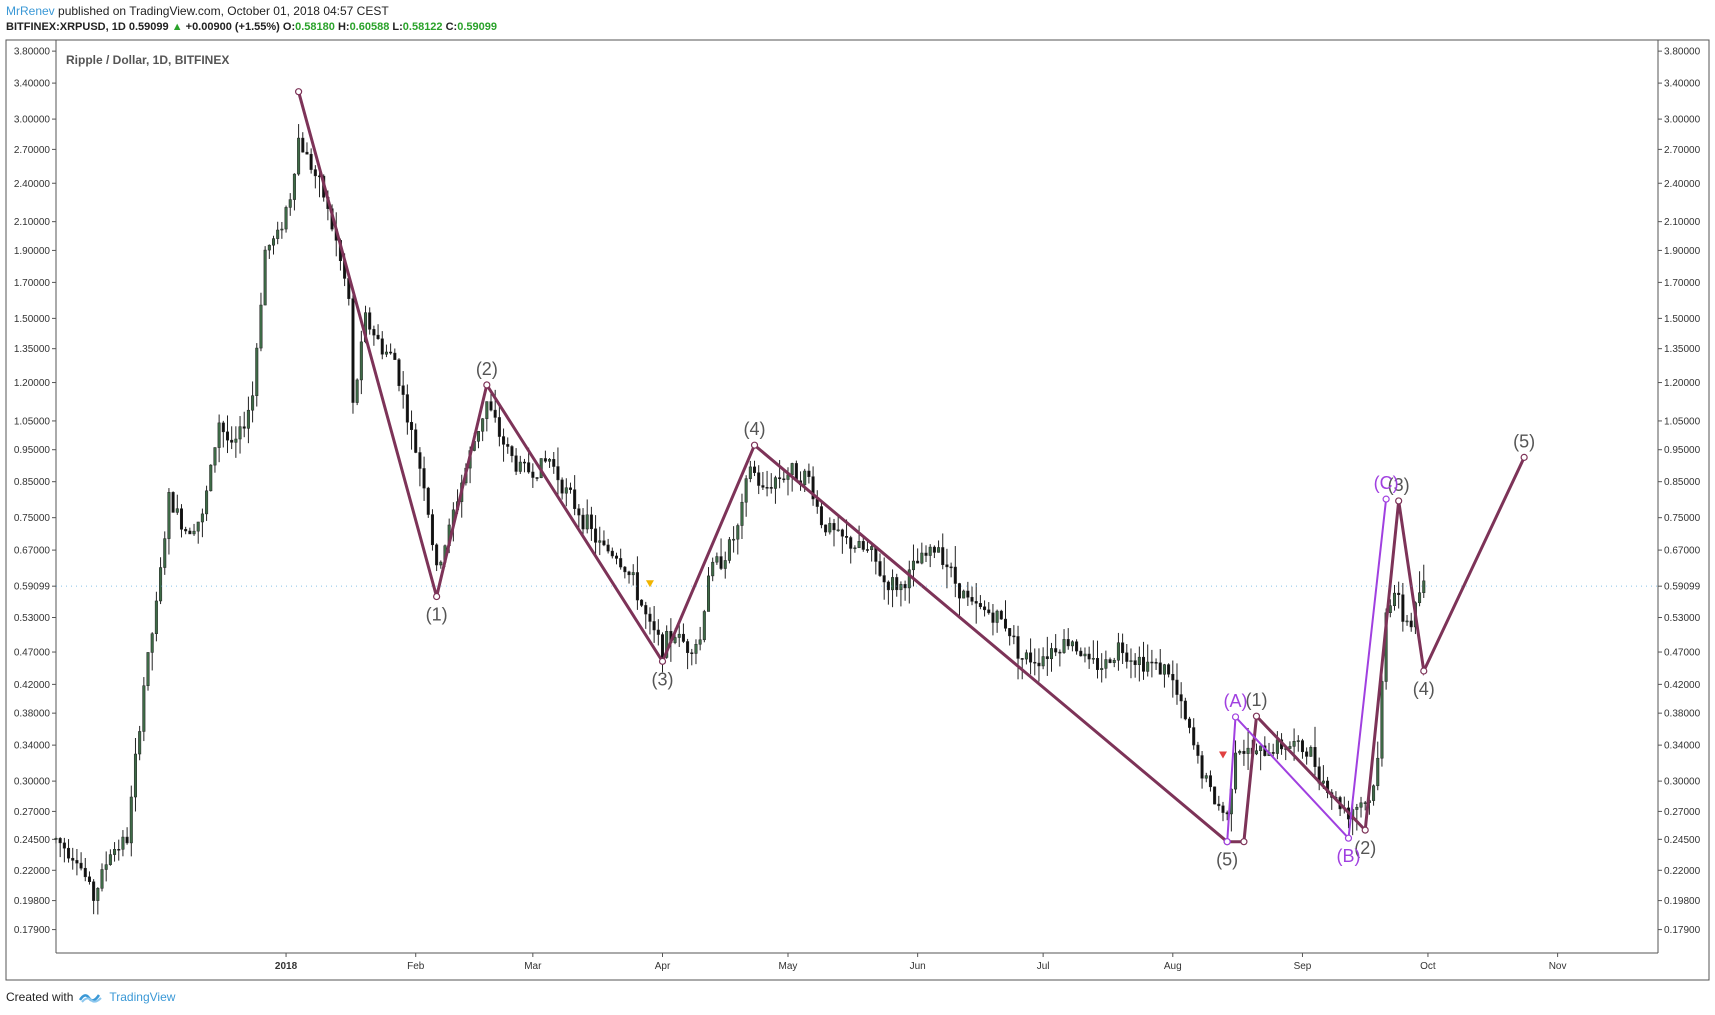 This screenshot has width=1715, height=1015. Describe the element at coordinates (1682, 685) in the screenshot. I see `right-tick-label: 0.42000` at that location.